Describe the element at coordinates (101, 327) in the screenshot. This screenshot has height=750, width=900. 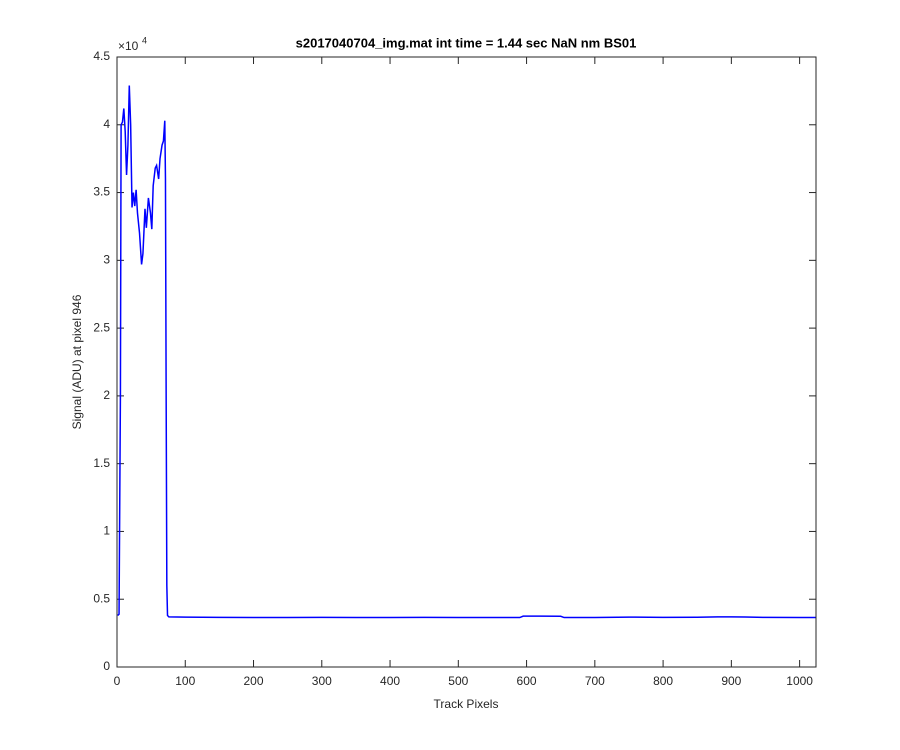
I see `y-tick-label: 2.5` at that location.